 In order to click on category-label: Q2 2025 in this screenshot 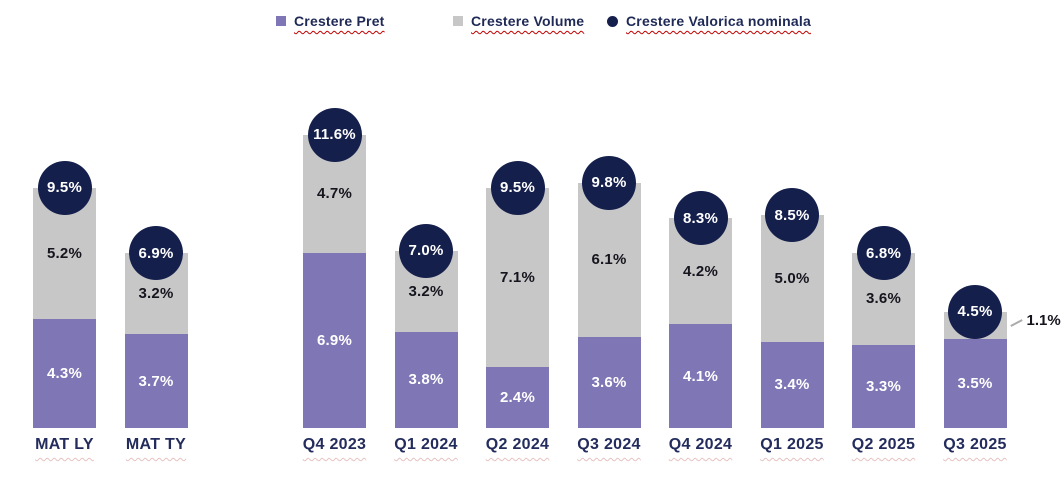, I will do `click(883, 444)`.